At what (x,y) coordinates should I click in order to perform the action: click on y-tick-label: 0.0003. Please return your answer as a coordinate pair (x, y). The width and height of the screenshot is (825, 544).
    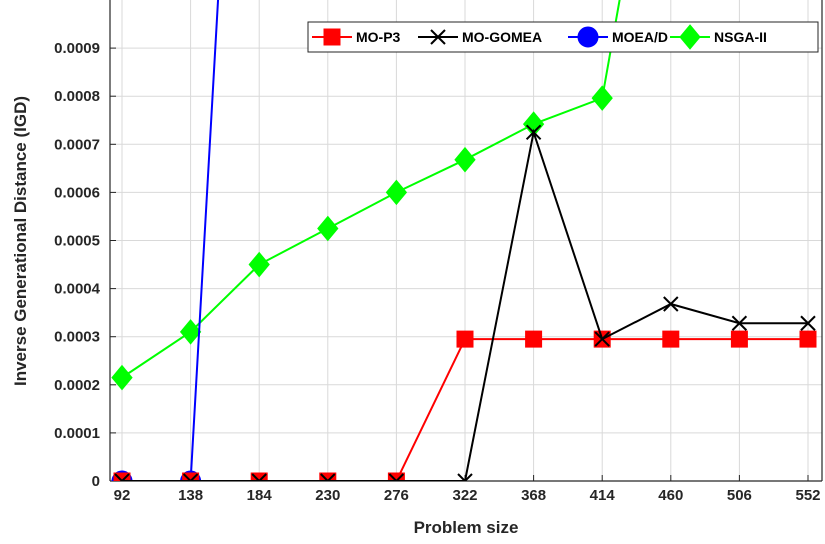
    Looking at the image, I should click on (77, 337).